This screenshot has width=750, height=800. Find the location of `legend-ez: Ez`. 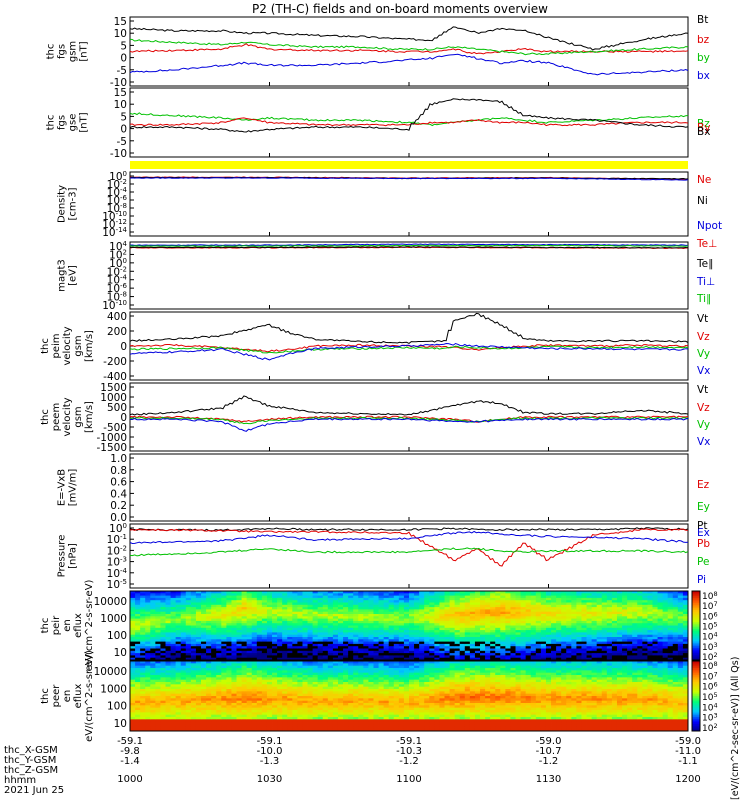

legend-ez: Ez is located at coordinates (703, 485).